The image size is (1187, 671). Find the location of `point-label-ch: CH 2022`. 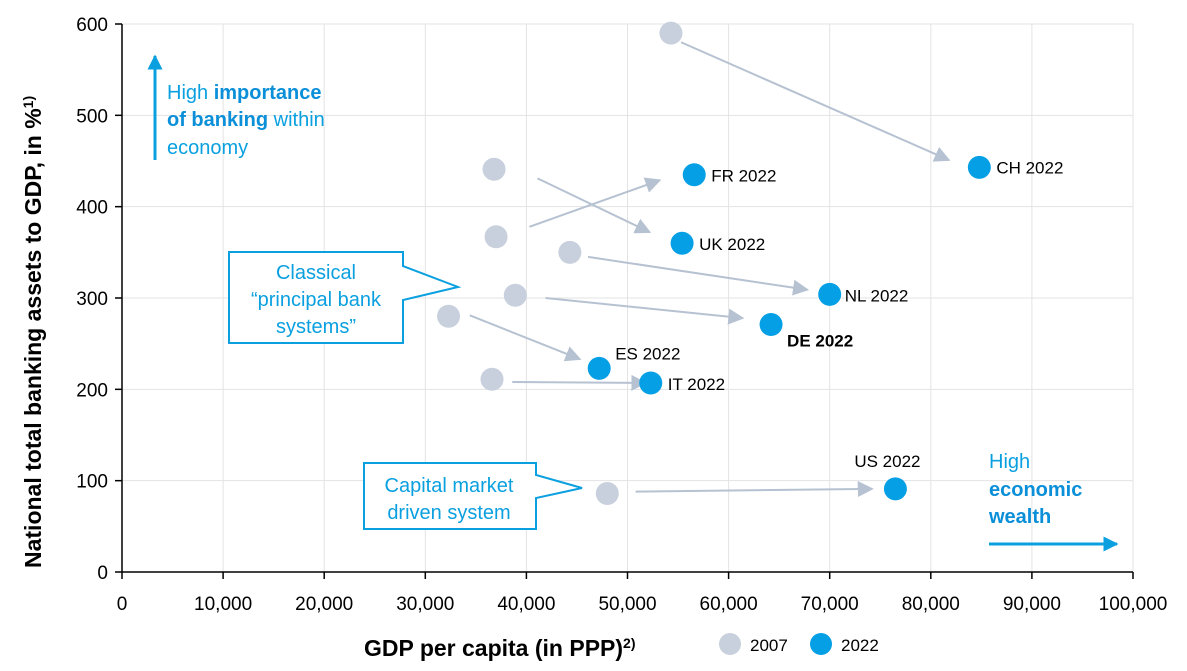

point-label-ch: CH 2022 is located at coordinates (1029, 167).